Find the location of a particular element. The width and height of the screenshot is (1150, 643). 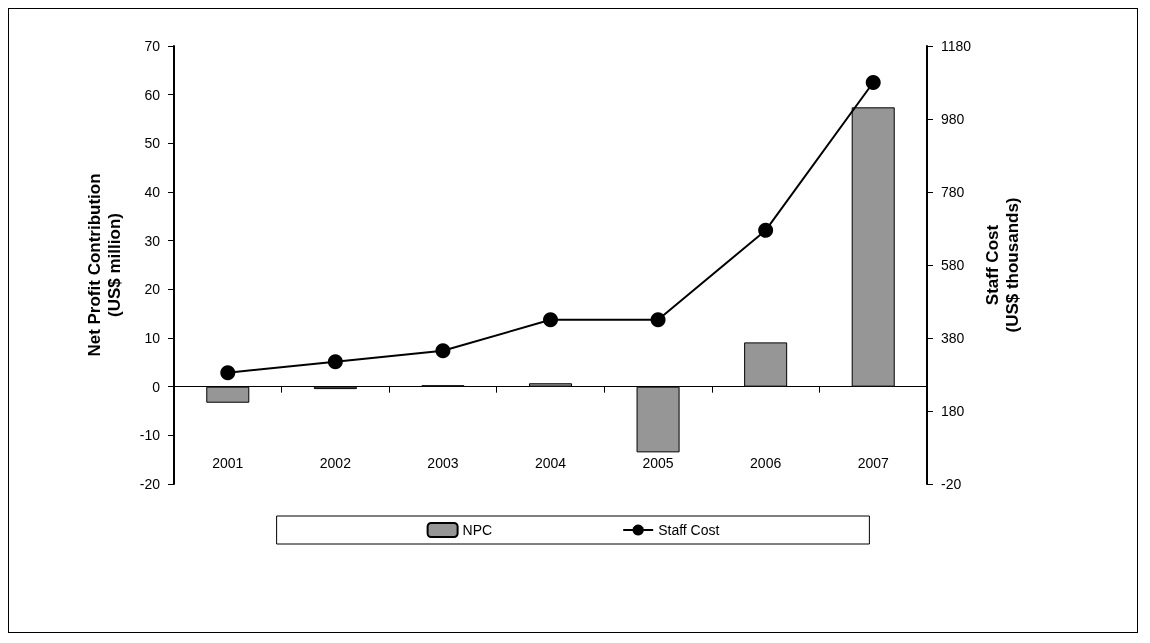

y-tick-label: 0 is located at coordinates (156, 386).